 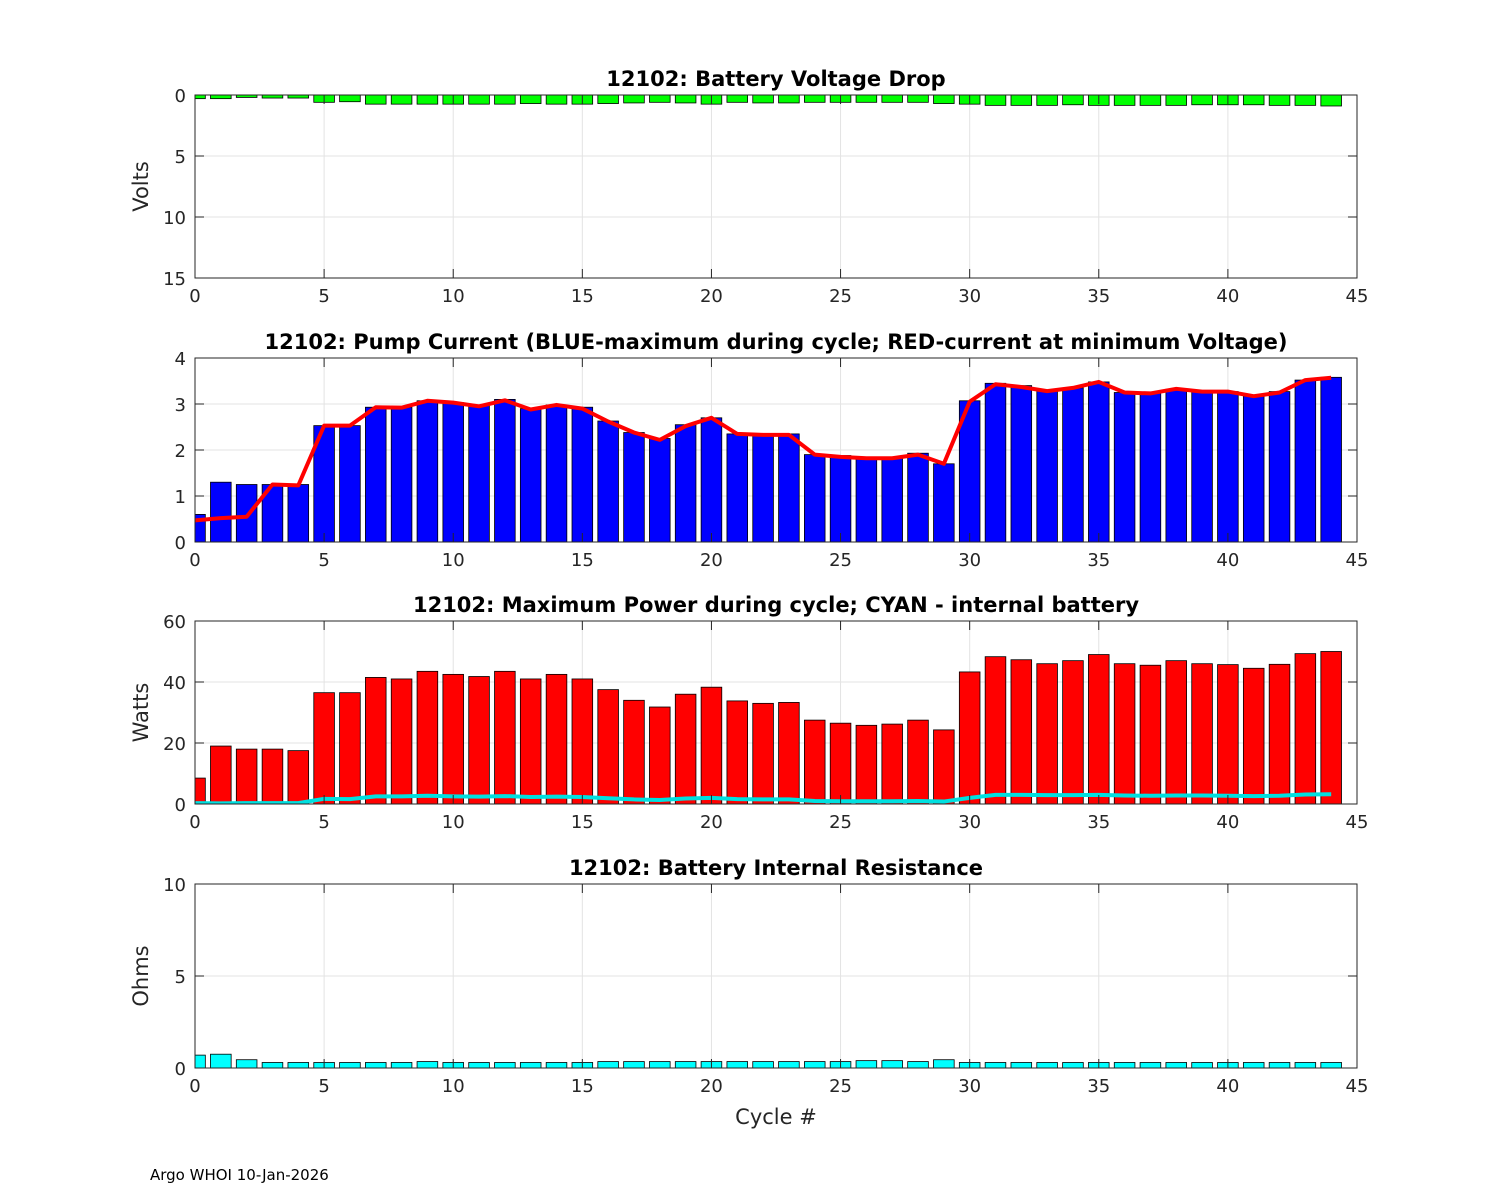 What do you see at coordinates (776, 1117) in the screenshot?
I see `x-axis-label: Cycle #` at bounding box center [776, 1117].